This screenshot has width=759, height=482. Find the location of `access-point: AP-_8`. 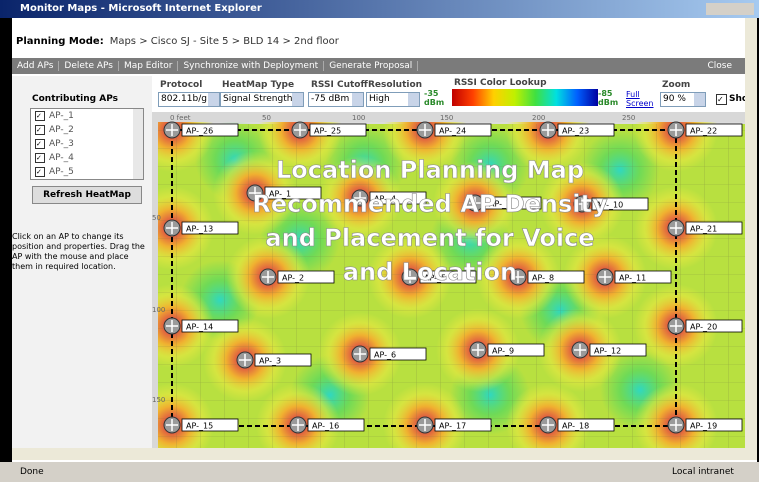

access-point: AP-_8 is located at coordinates (547, 277).